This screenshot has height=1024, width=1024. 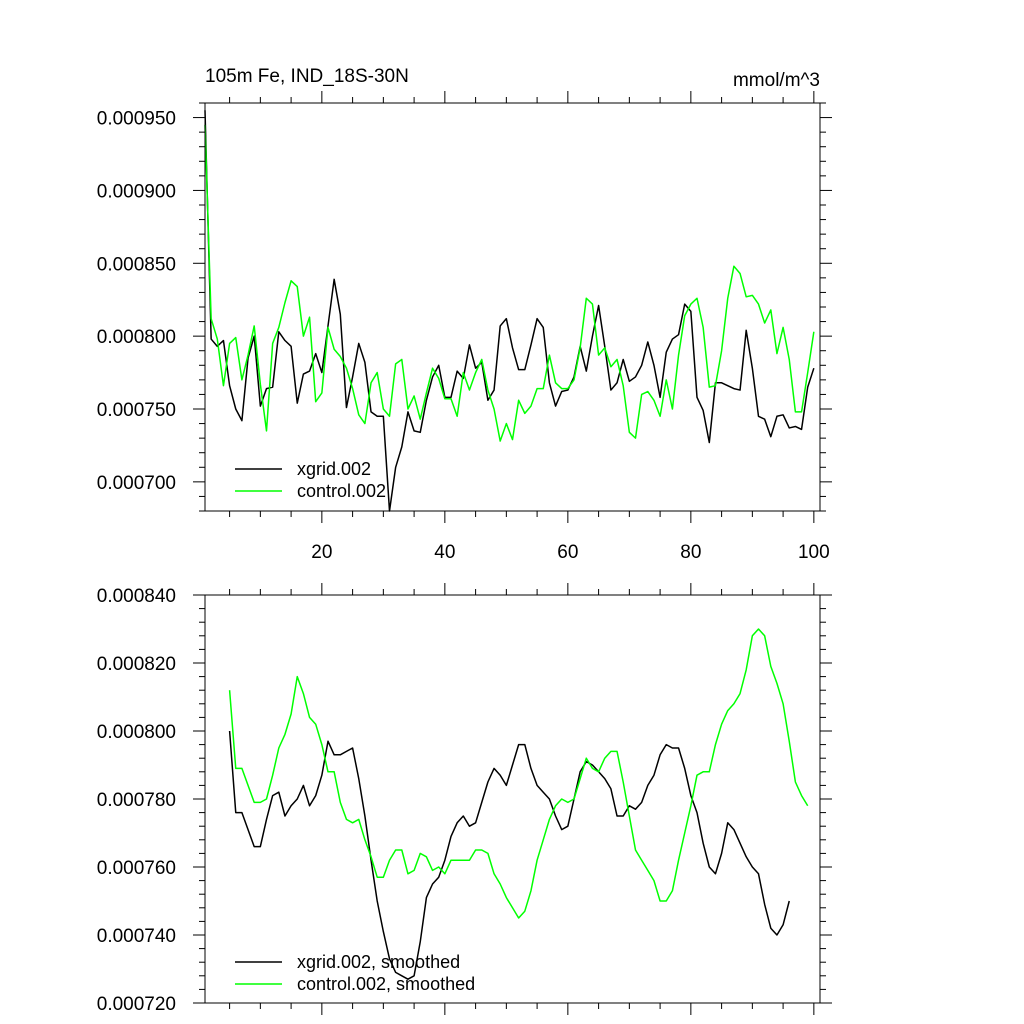 I want to click on bottom-y-tick-label: 0.000740, so click(x=136, y=936).